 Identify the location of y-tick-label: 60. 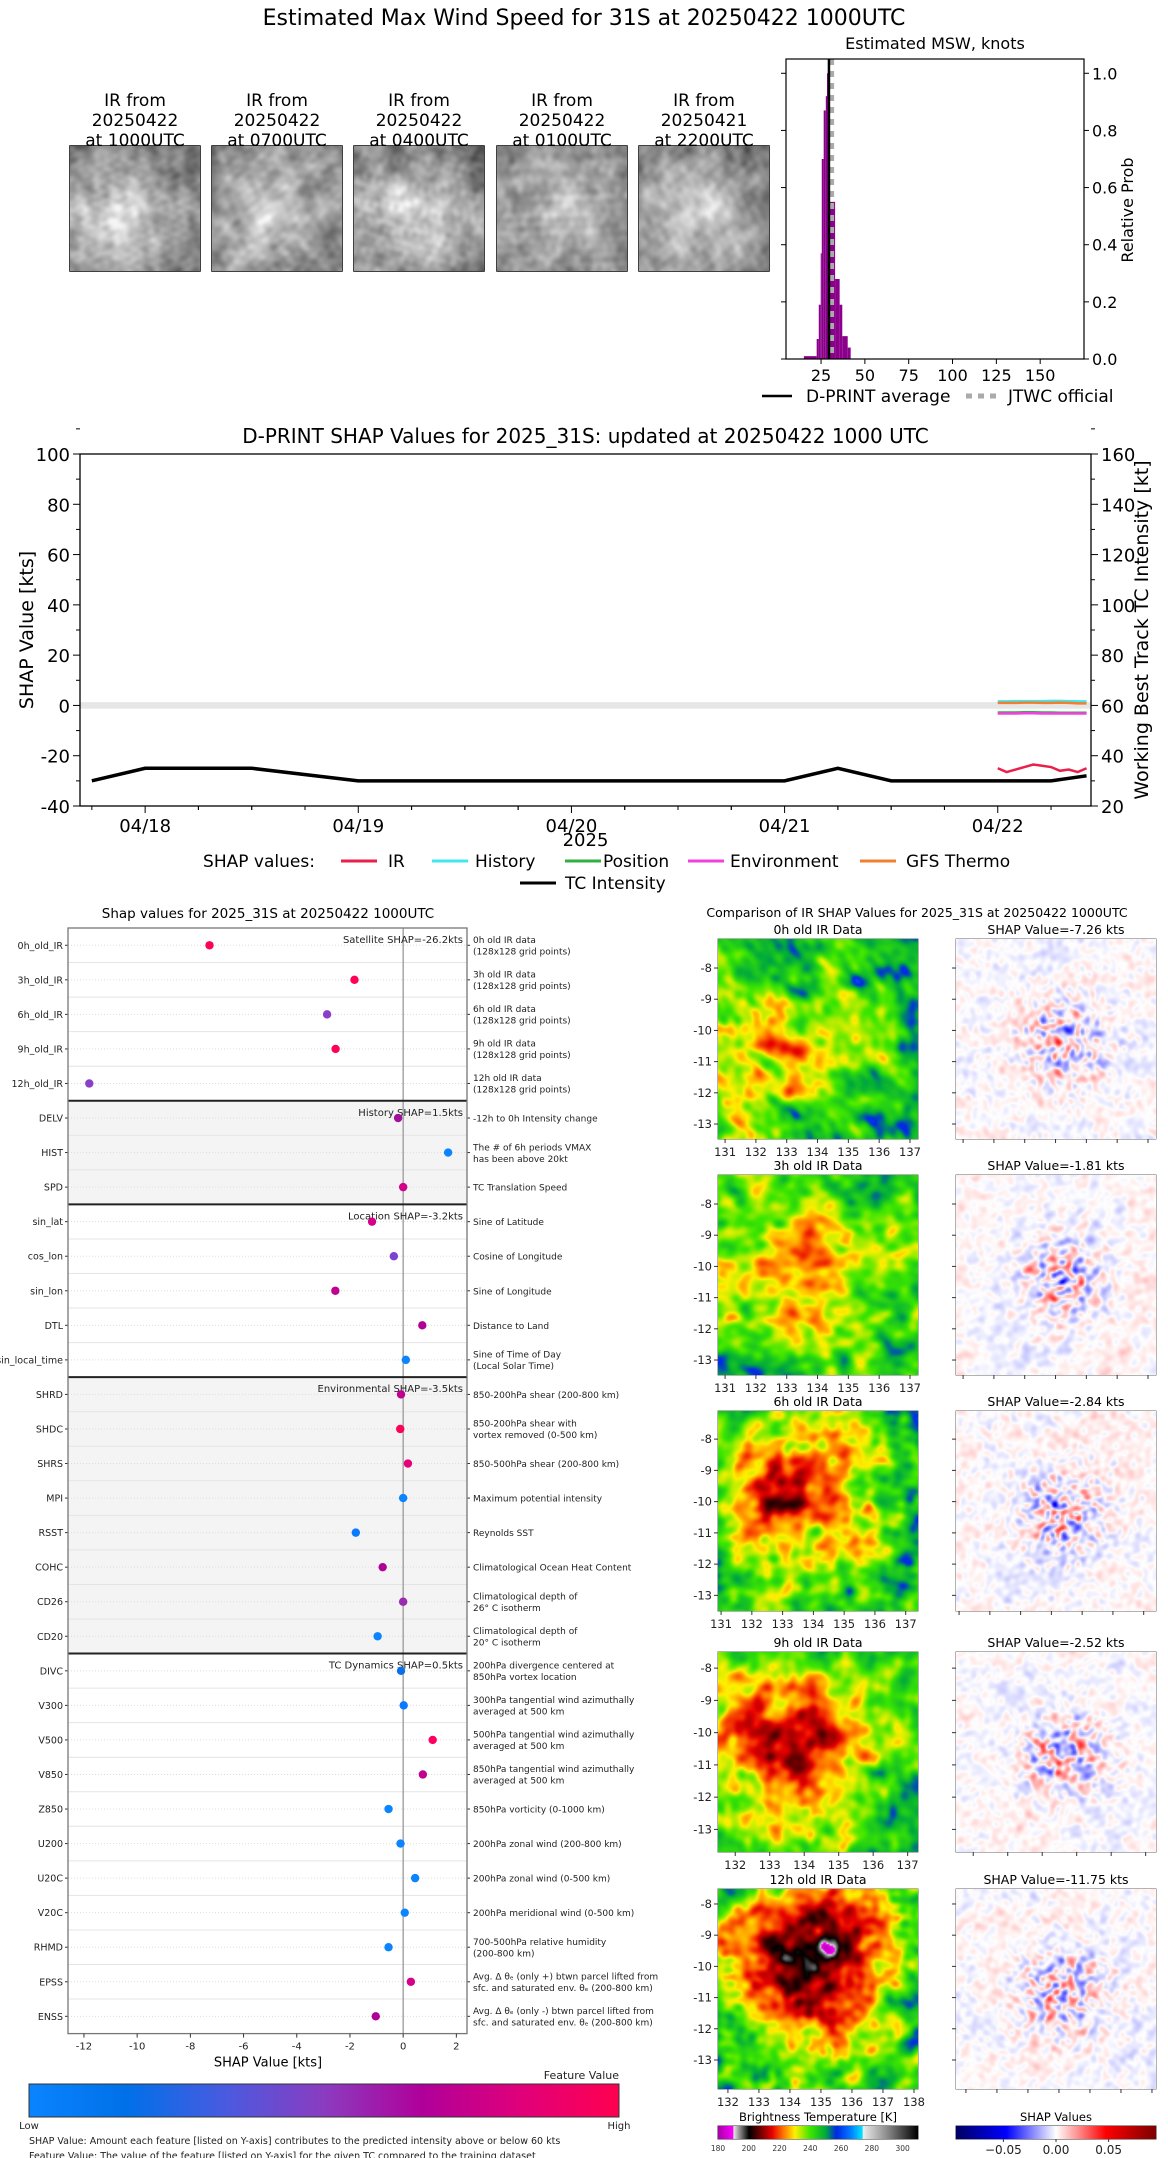
(58, 556).